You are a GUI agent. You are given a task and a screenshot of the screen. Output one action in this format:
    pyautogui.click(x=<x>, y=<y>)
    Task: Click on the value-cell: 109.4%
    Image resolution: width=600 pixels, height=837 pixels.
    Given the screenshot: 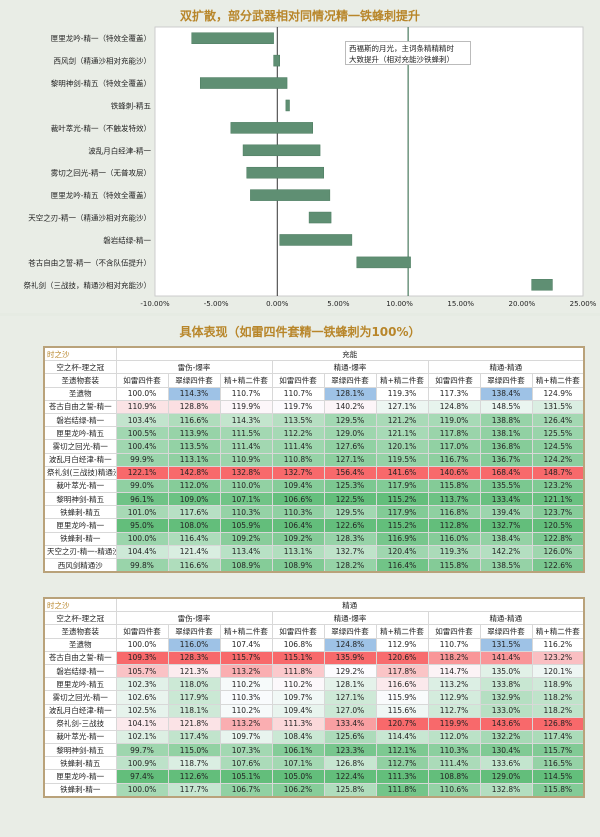 What is the action you would take?
    pyautogui.click(x=298, y=710)
    